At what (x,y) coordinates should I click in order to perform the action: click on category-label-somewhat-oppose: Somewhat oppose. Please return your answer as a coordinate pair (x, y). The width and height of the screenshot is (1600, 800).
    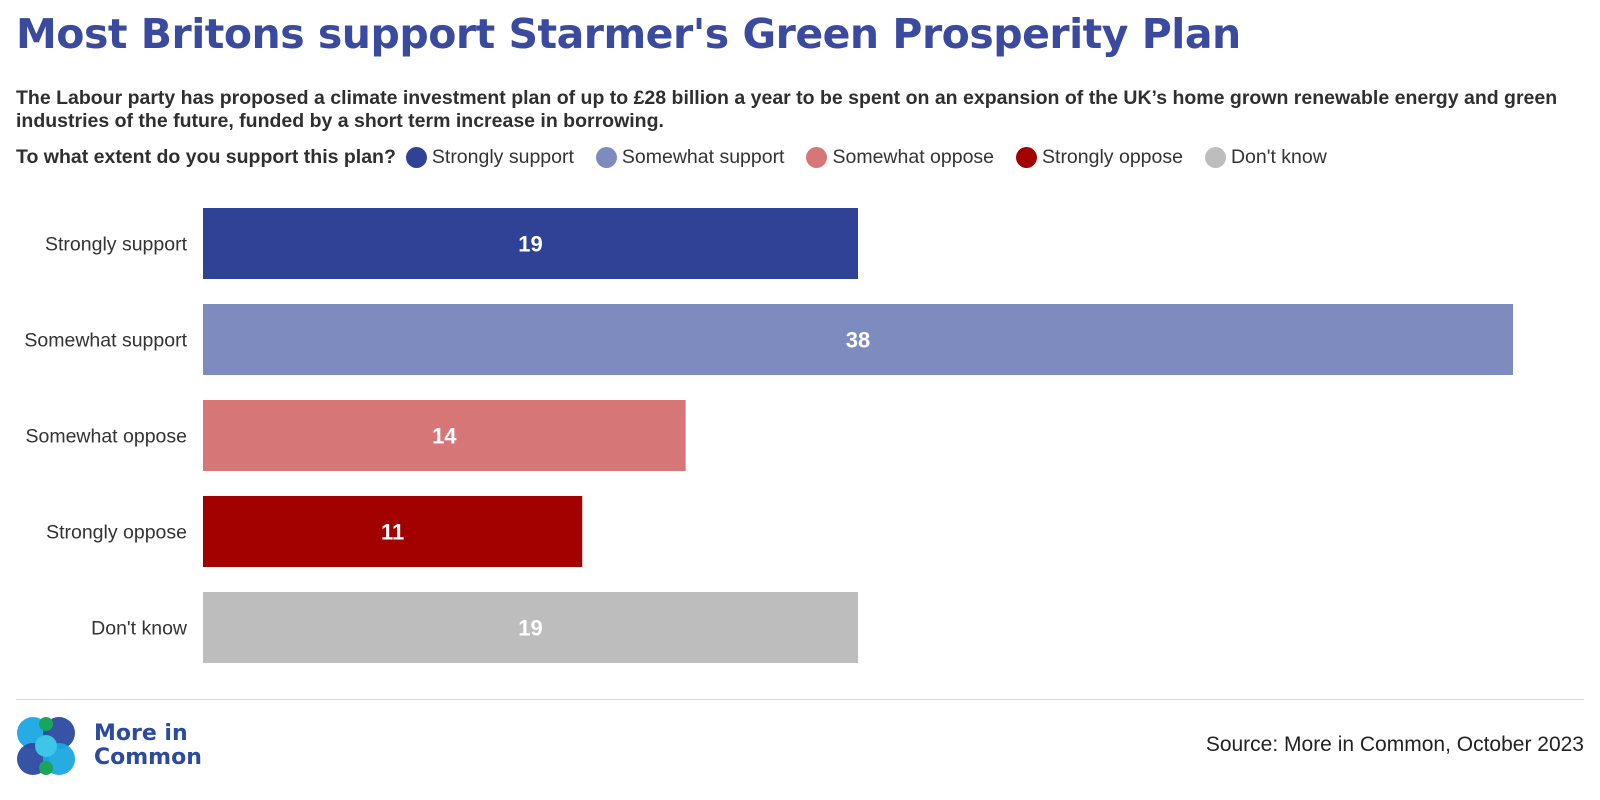
    Looking at the image, I should click on (106, 437).